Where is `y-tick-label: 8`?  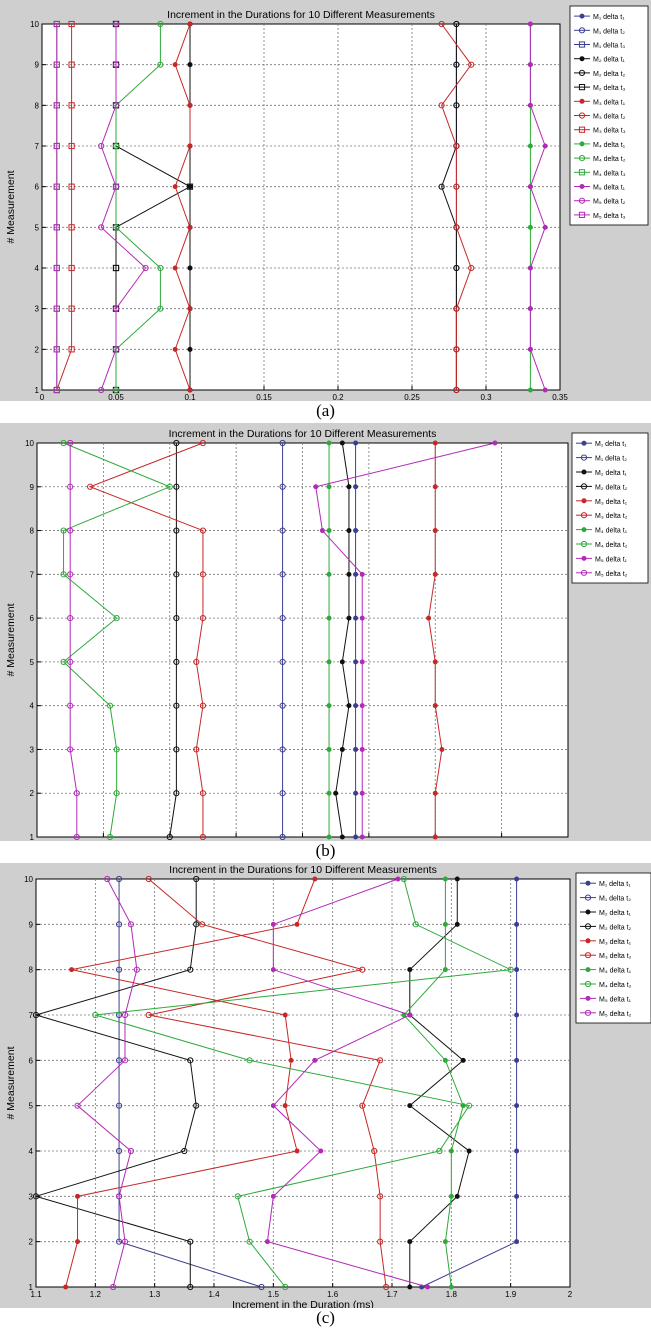
y-tick-label: 8 is located at coordinates (32, 531).